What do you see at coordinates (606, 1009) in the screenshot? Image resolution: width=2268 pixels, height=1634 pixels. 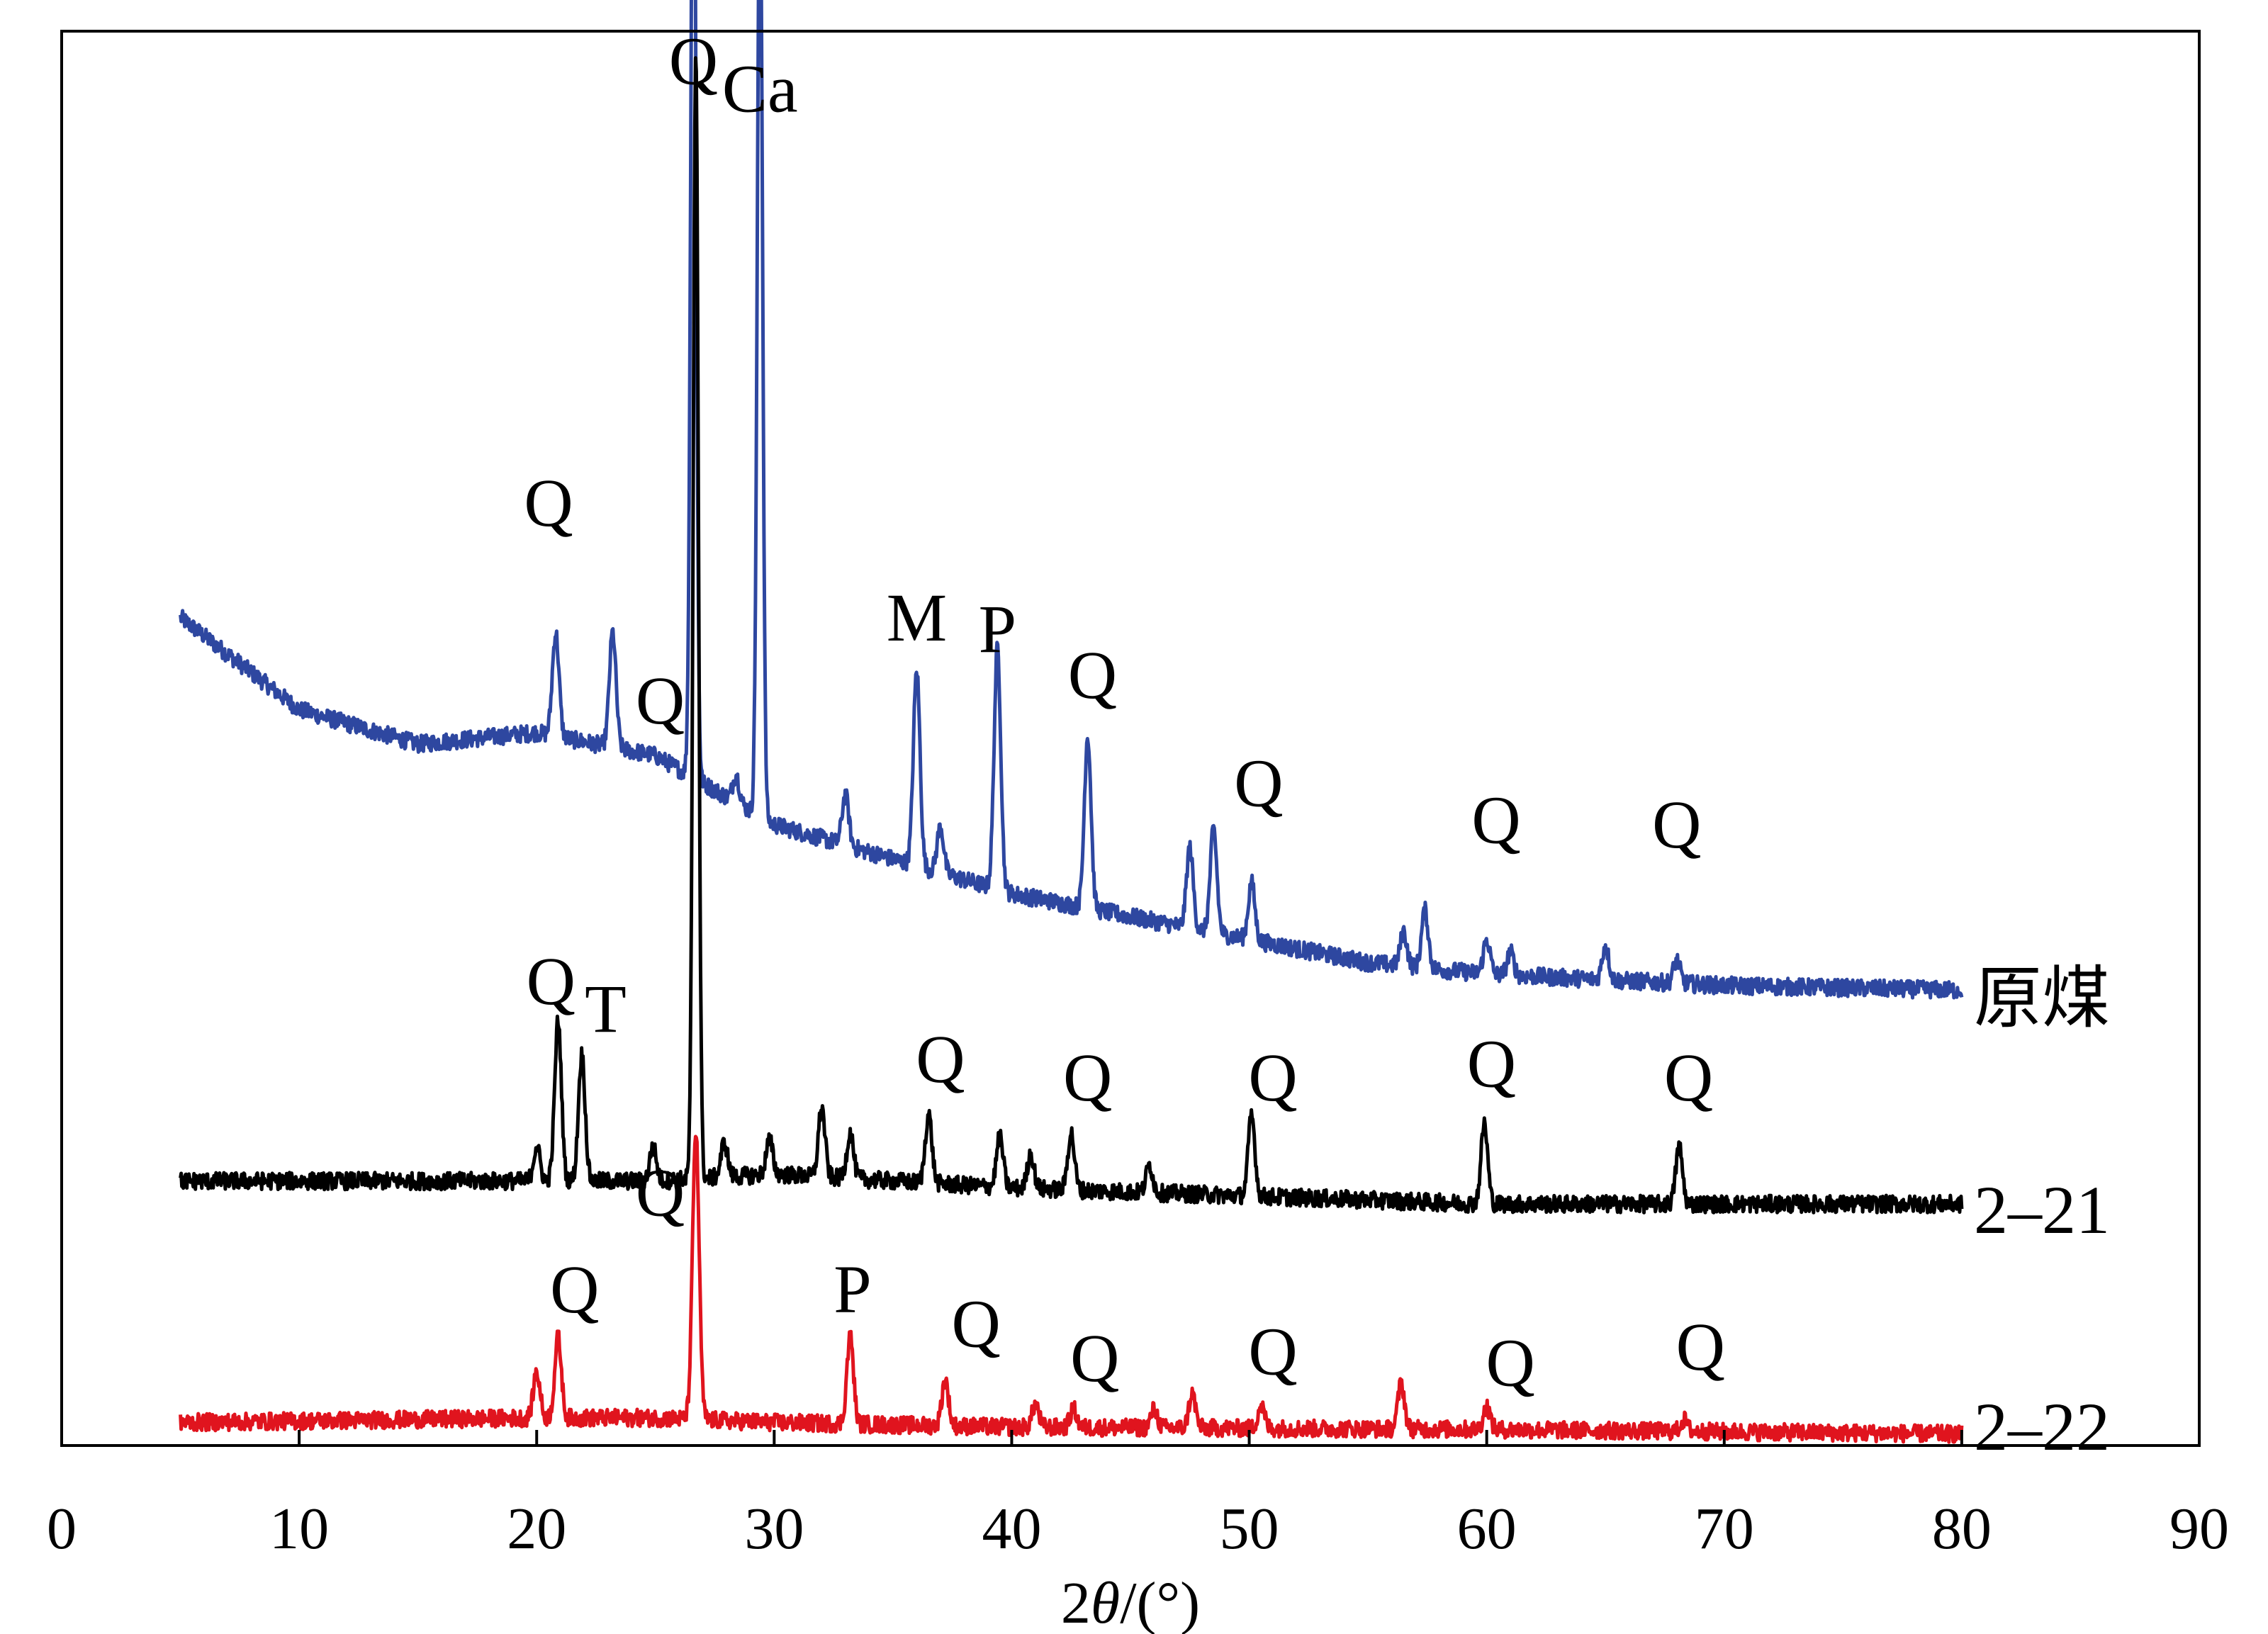 I see `peak-label-t: T` at bounding box center [606, 1009].